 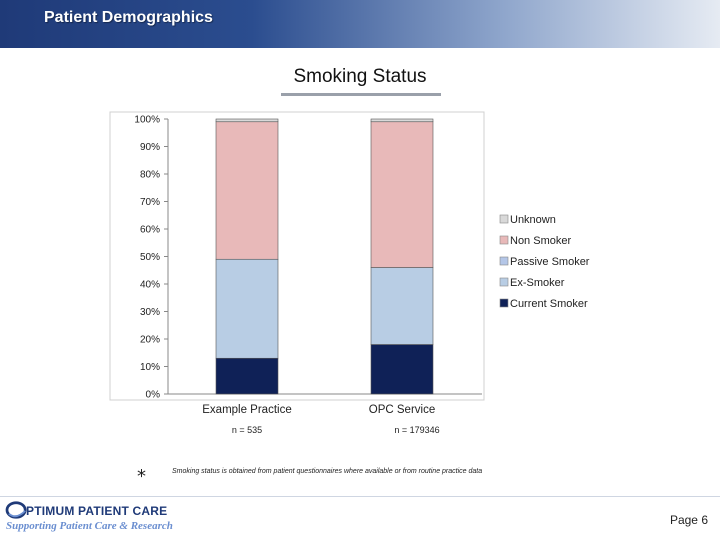 I want to click on logo-tagline: Supporting Patient Care & Research, so click(x=89, y=526).